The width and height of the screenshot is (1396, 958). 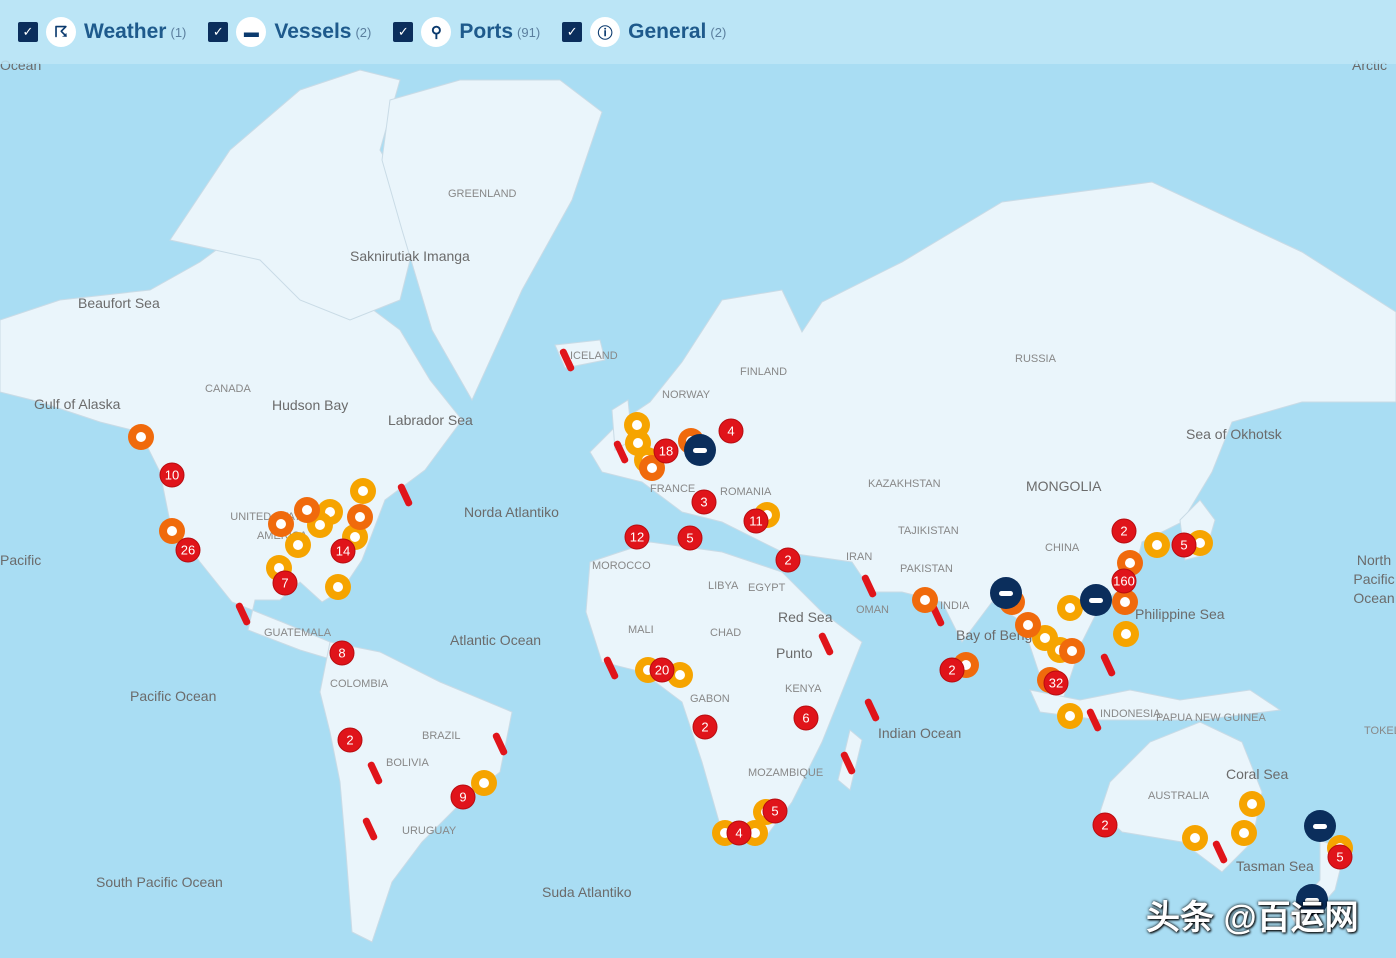 I want to click on cluster-marker: 6, so click(x=806, y=718).